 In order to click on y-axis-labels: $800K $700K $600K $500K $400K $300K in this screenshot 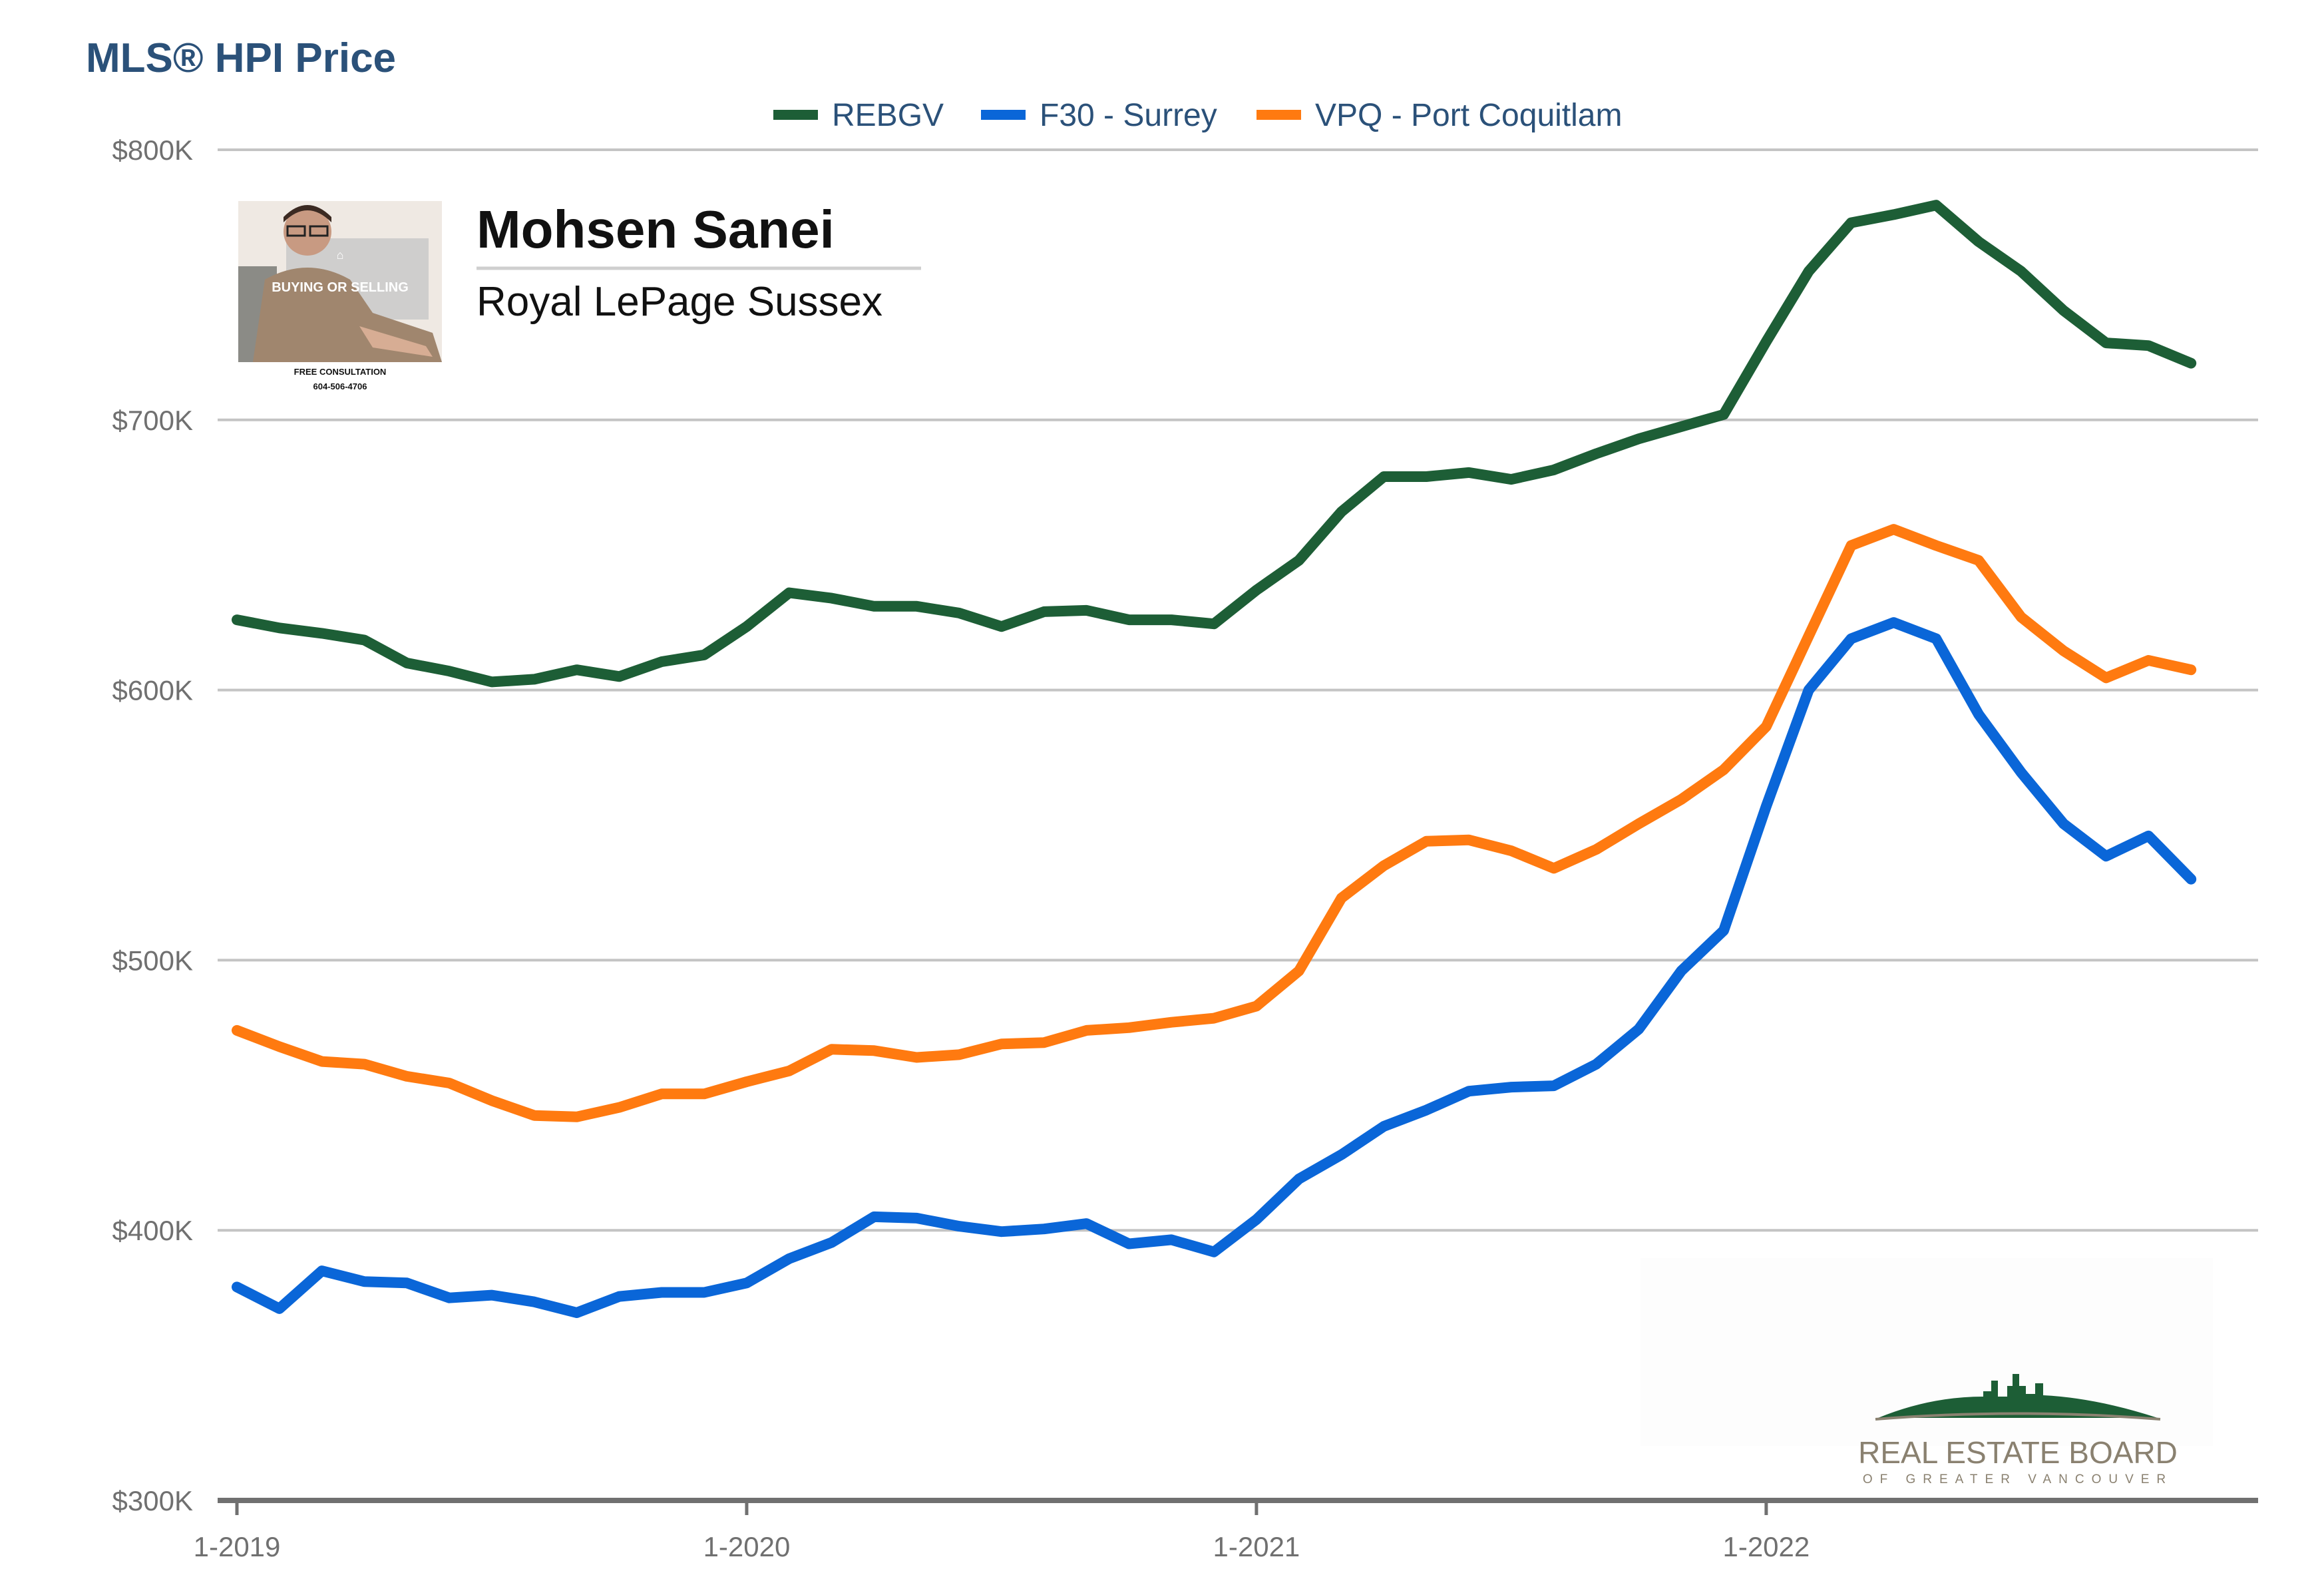, I will do `click(152, 825)`.